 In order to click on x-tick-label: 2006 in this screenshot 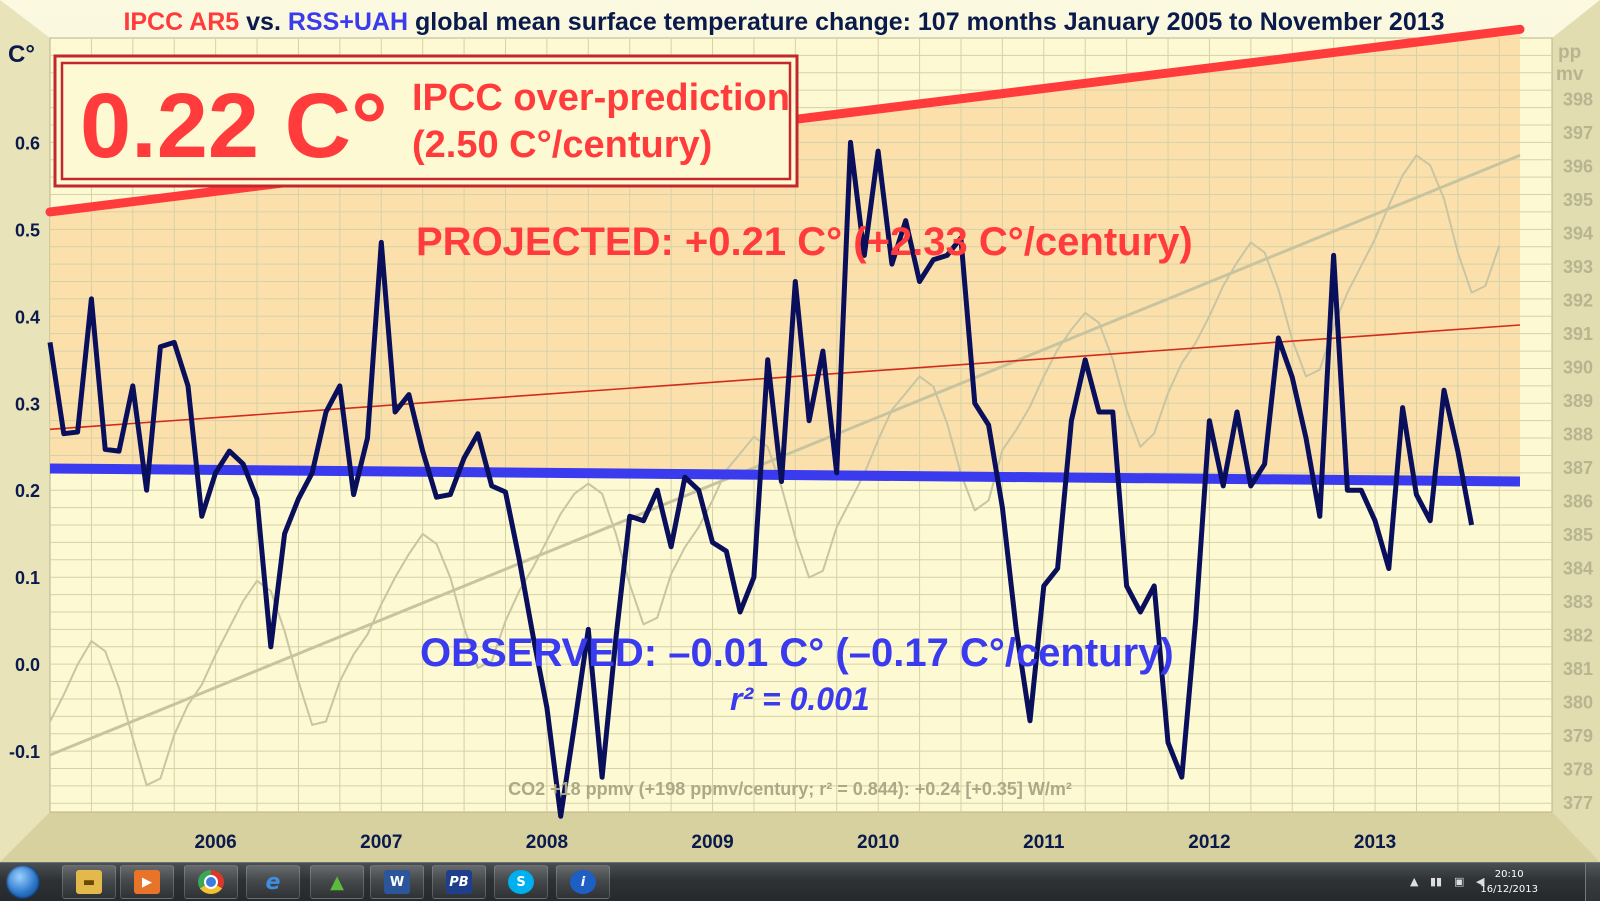, I will do `click(215, 842)`.